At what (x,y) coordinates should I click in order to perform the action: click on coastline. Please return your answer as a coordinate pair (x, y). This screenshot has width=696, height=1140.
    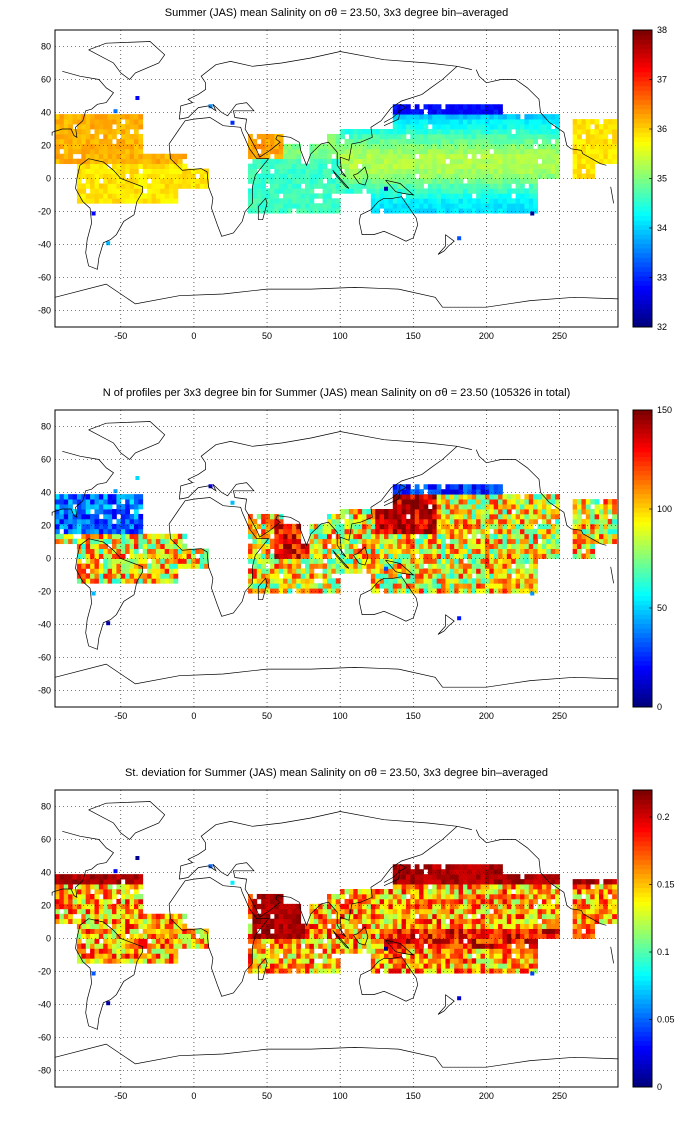
    Looking at the image, I should click on (361, 176).